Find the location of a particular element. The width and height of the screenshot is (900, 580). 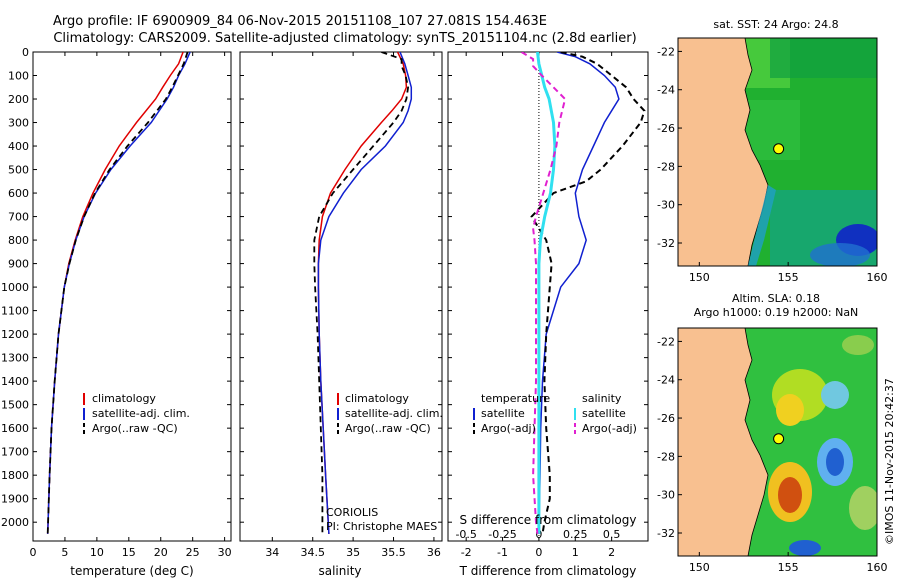

legend-label-temp-argo: Argo(-adj) is located at coordinates (508, 428).